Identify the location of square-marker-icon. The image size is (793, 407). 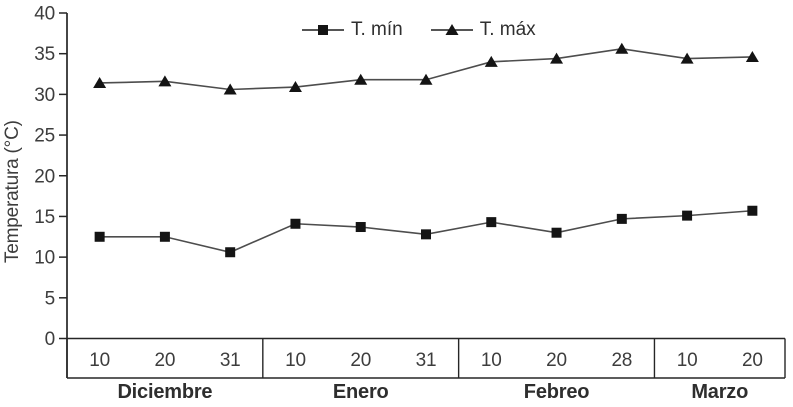
(323, 30).